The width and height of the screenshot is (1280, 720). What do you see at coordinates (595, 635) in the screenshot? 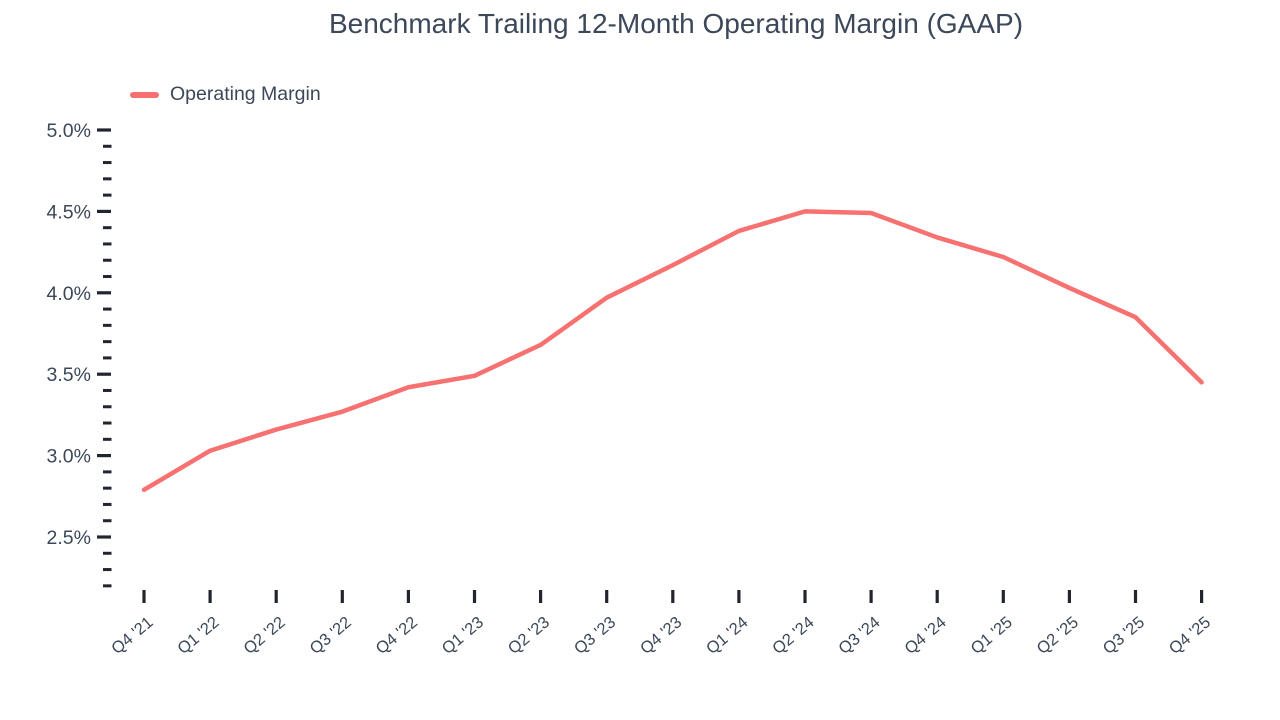
I see `x-axis-tick-label: Q3 '23` at bounding box center [595, 635].